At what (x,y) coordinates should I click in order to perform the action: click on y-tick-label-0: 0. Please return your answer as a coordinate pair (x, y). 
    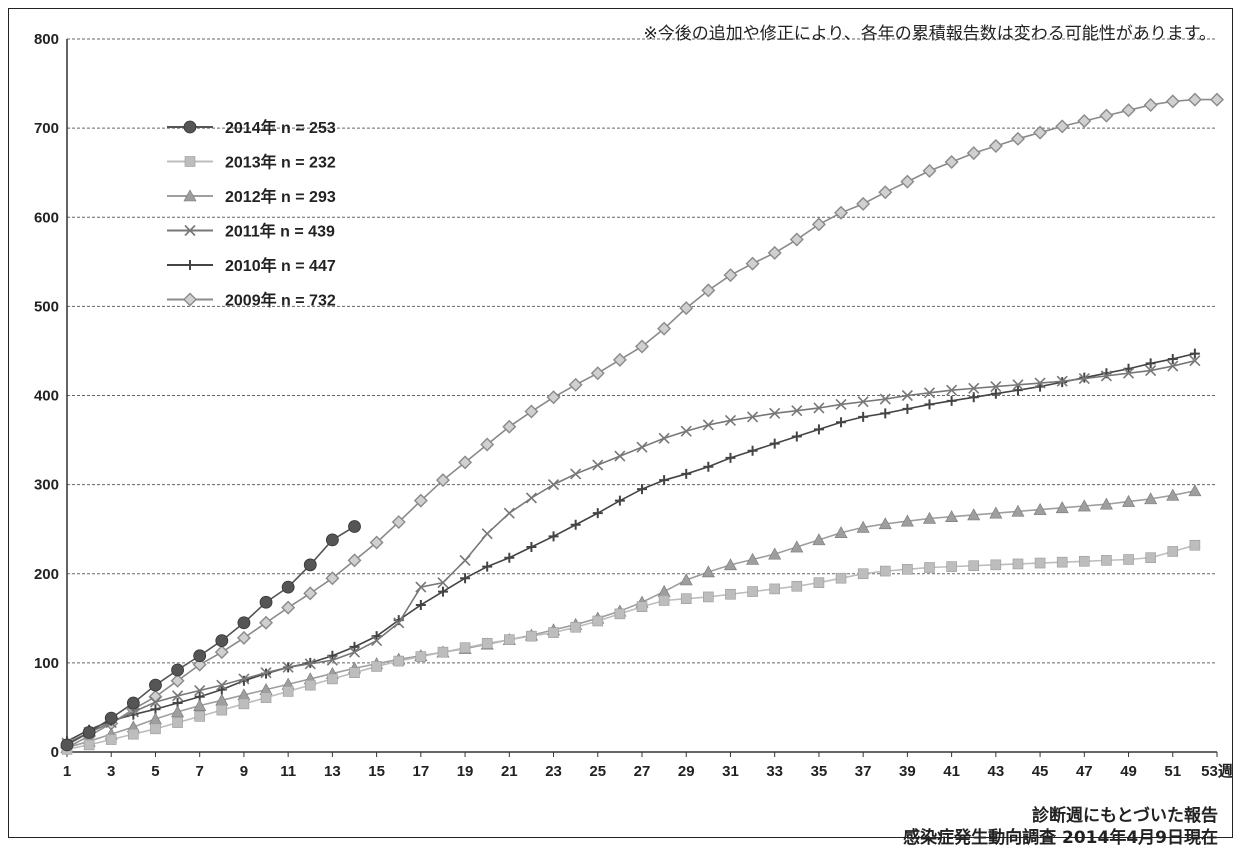
    Looking at the image, I should click on (55, 752).